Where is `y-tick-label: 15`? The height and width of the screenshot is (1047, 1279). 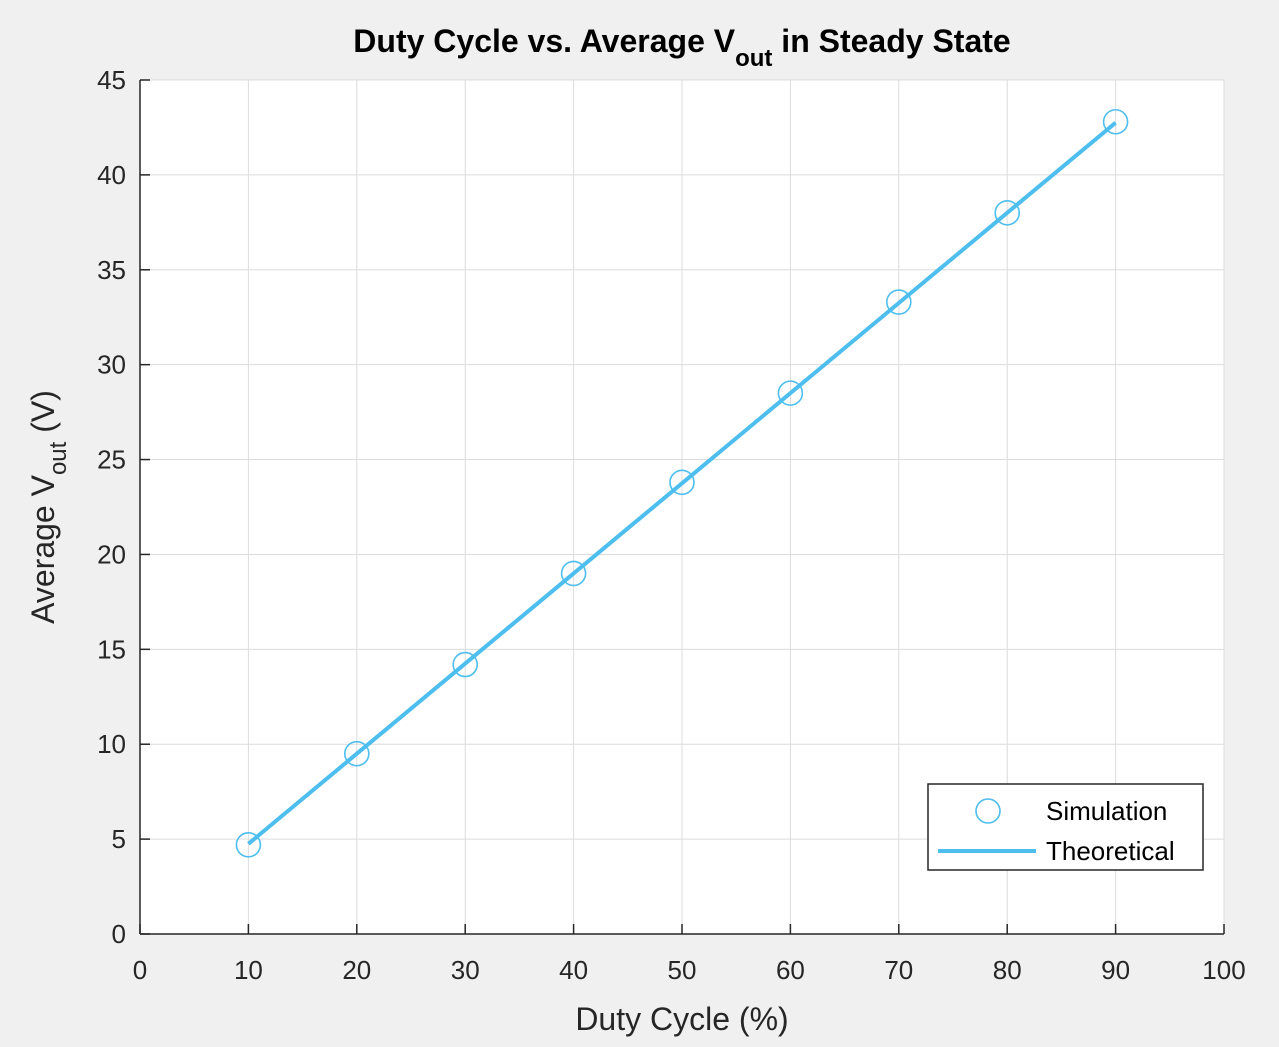 y-tick-label: 15 is located at coordinates (111, 649).